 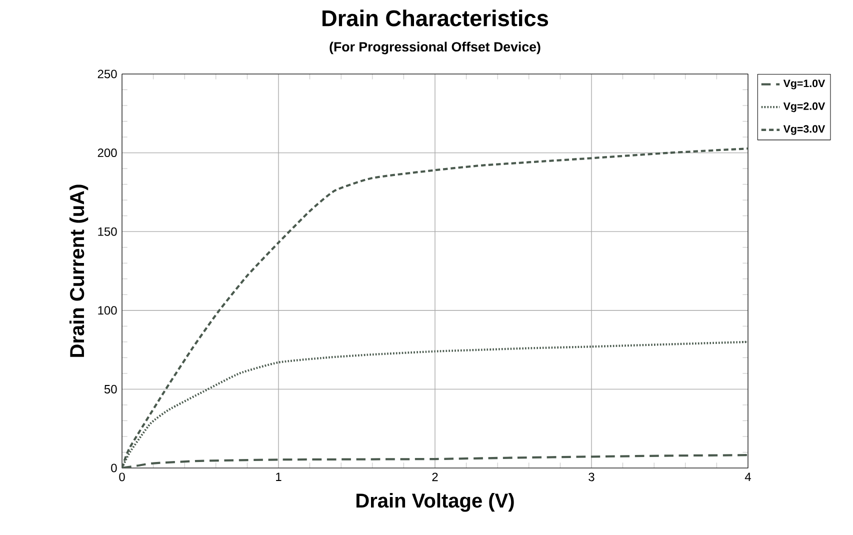 What do you see at coordinates (591, 477) in the screenshot?
I see `x-tick-label: 3` at bounding box center [591, 477].